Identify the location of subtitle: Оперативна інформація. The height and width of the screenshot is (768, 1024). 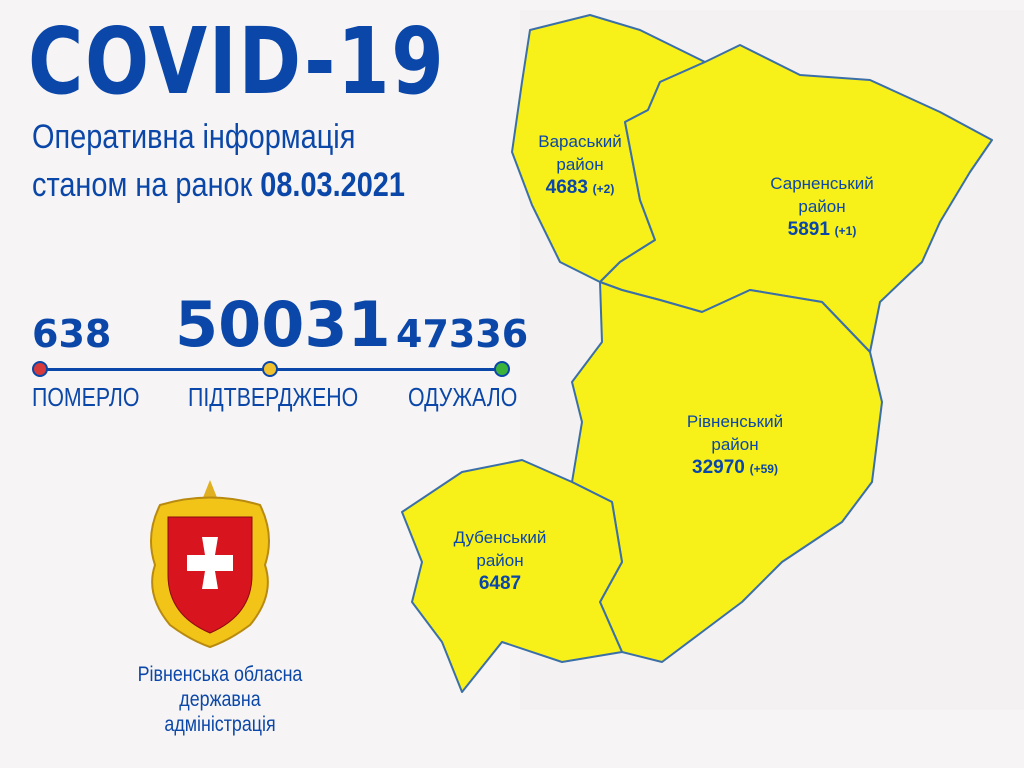
(194, 137).